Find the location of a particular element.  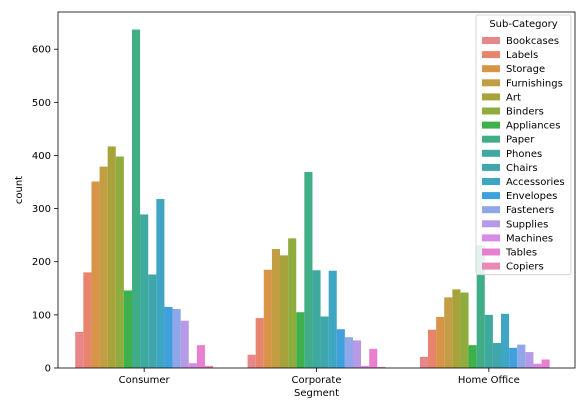

bar-envelopes-corporate is located at coordinates (340, 348).